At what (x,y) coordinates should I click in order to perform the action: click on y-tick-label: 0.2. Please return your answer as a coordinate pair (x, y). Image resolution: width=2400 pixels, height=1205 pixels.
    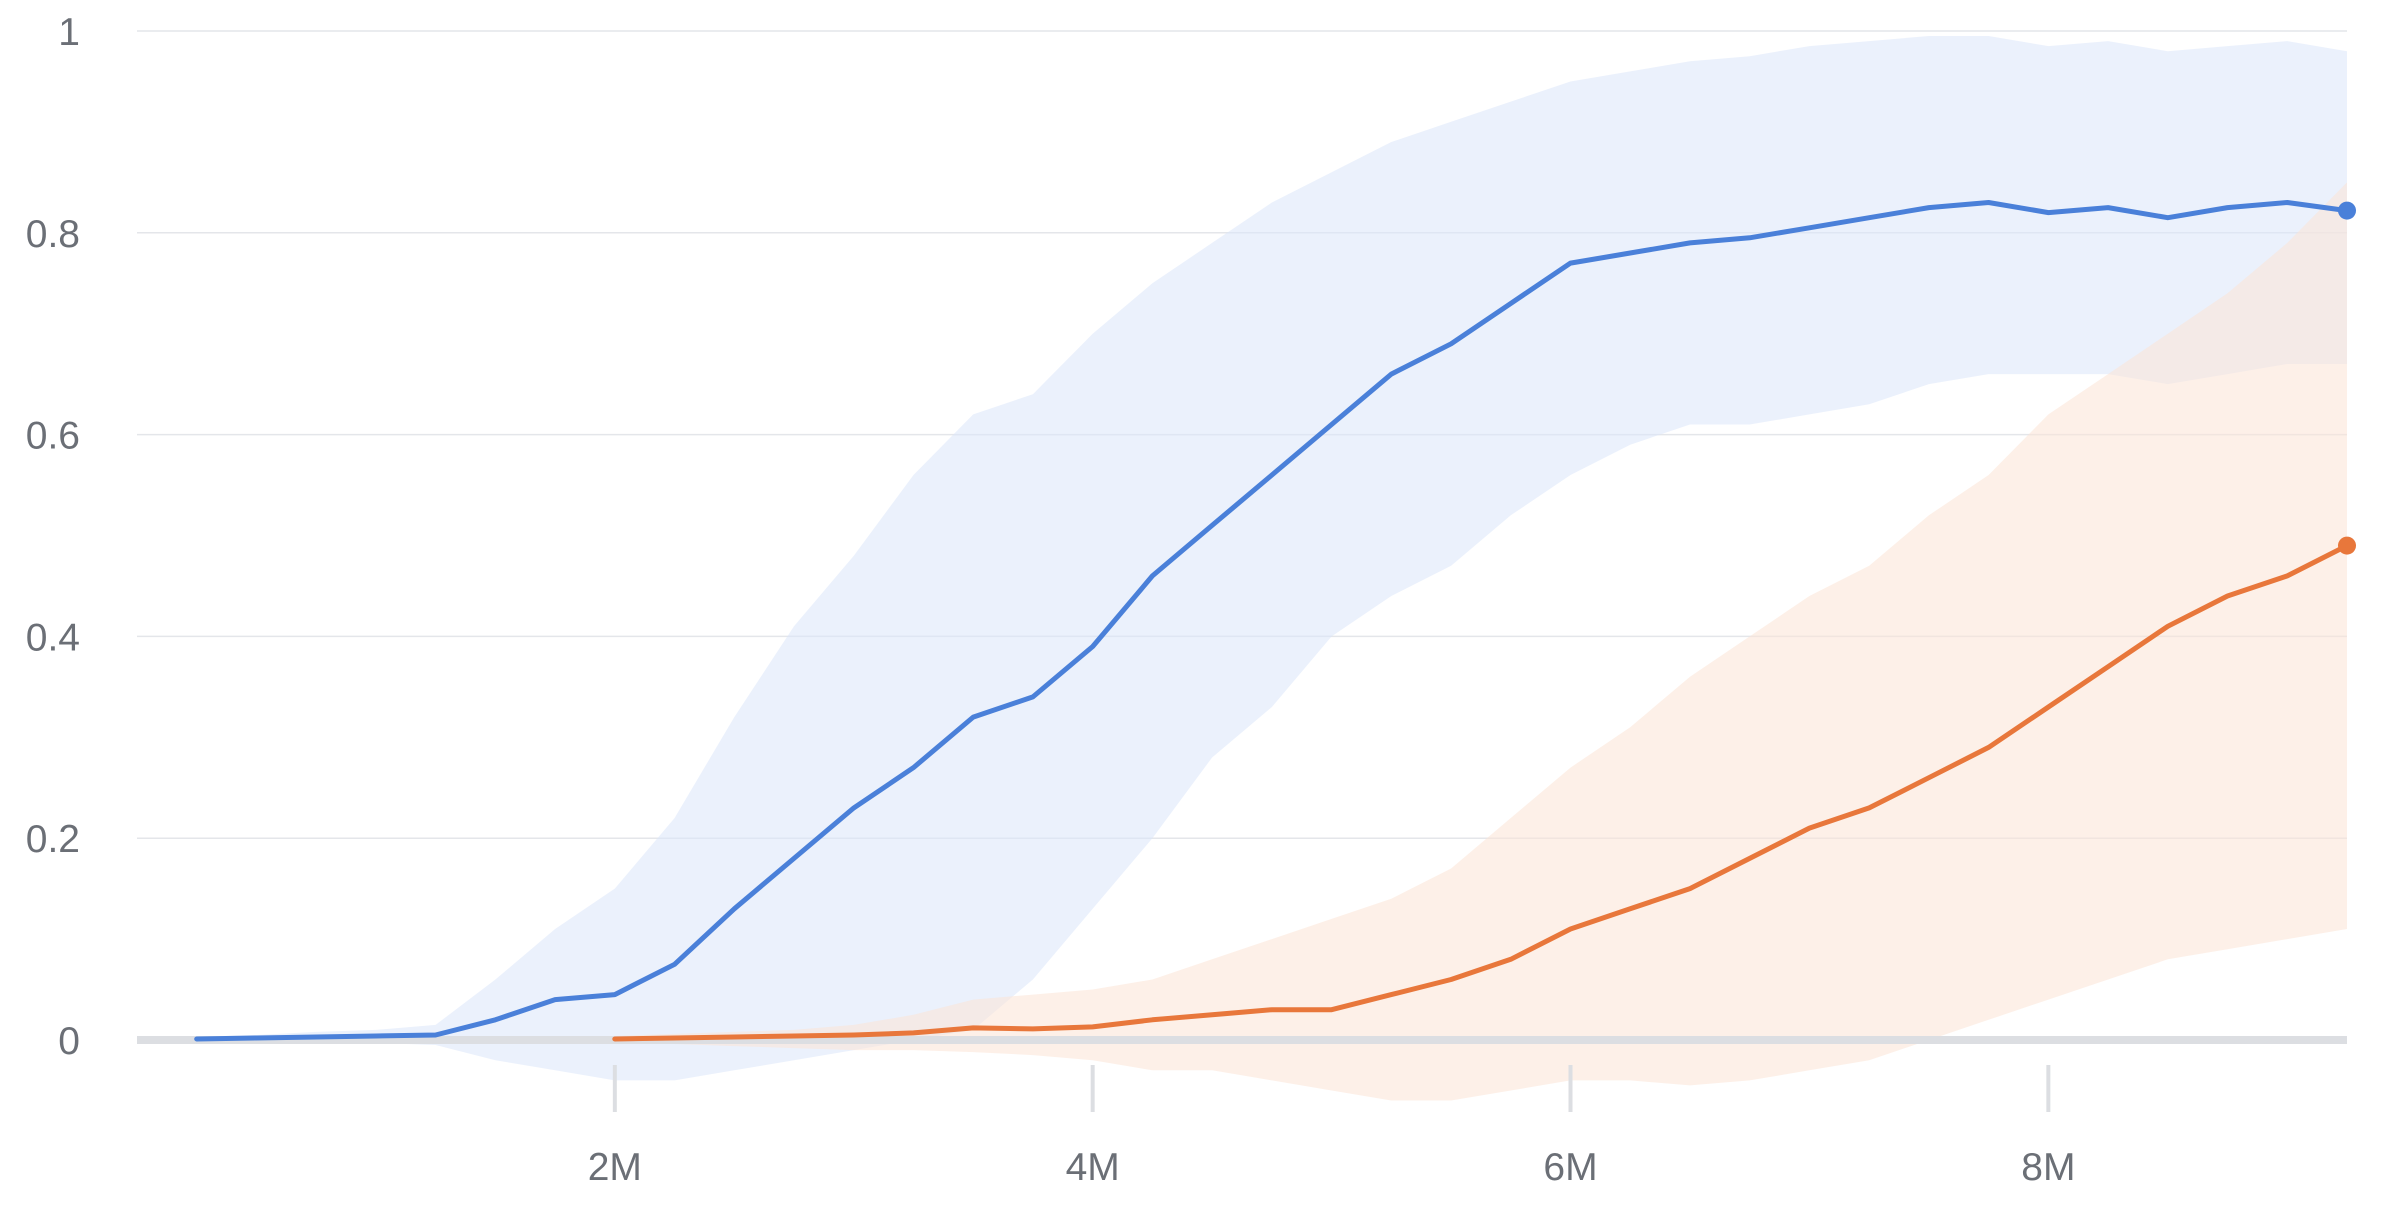
    Looking at the image, I should click on (53, 839).